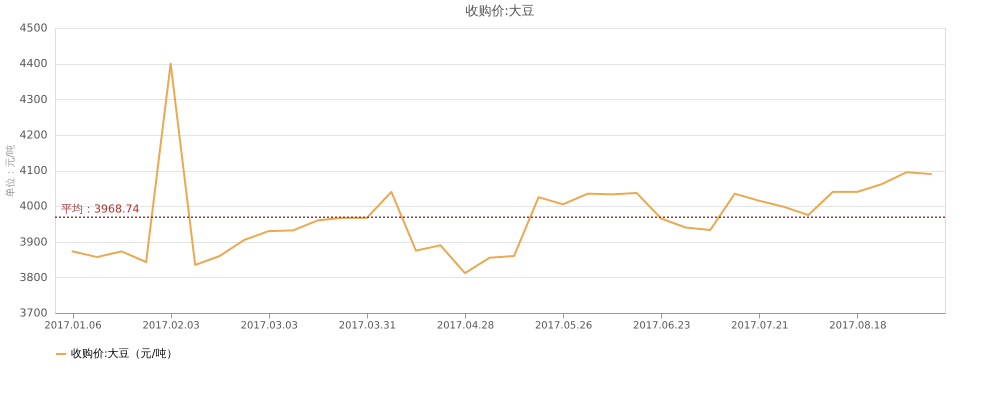  What do you see at coordinates (34, 63) in the screenshot?
I see `y-tick-label: 4400` at bounding box center [34, 63].